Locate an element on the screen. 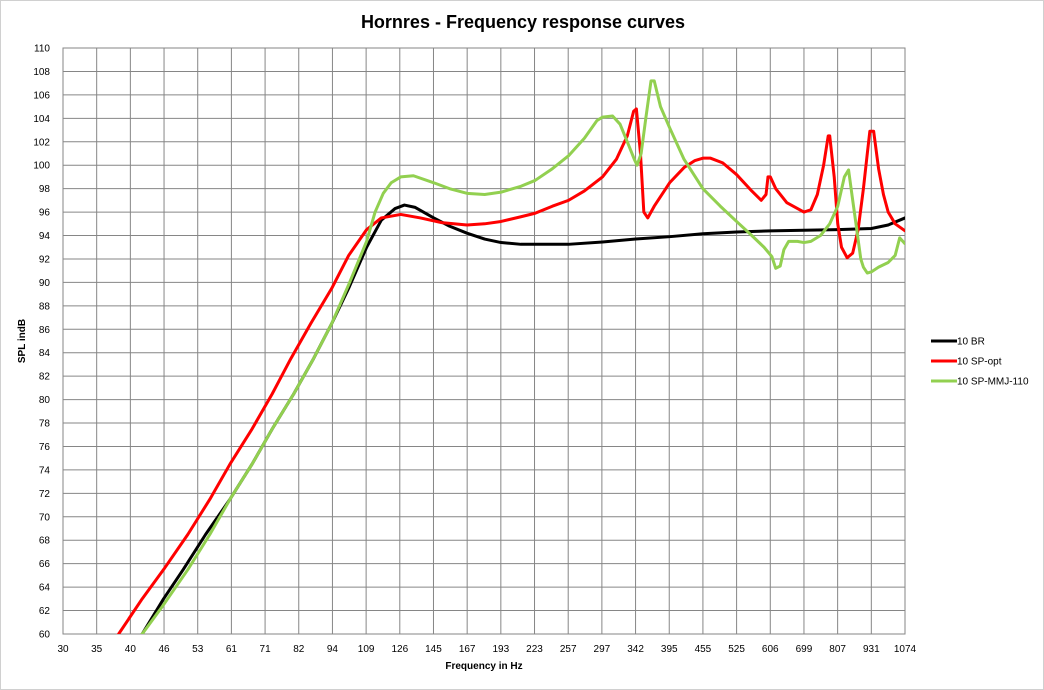 The height and width of the screenshot is (690, 1044). y-tick-label: 78 is located at coordinates (45, 424).